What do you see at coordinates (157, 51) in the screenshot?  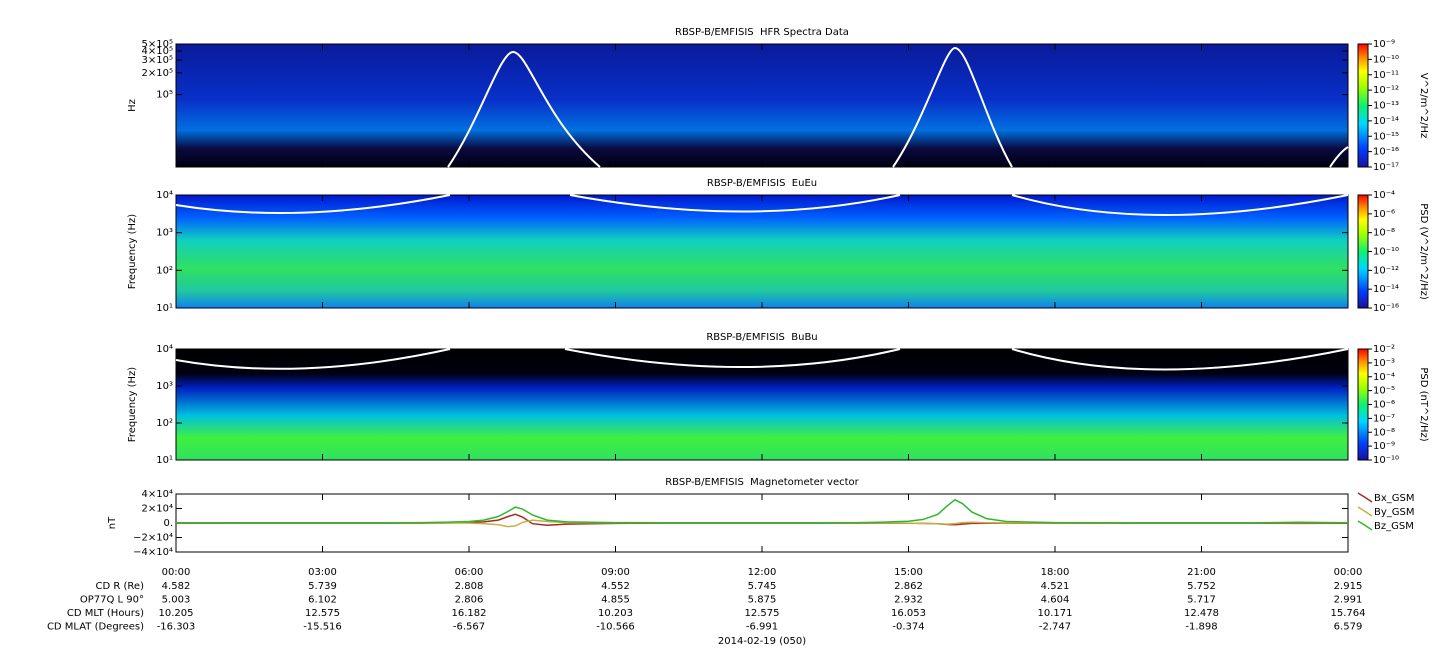 I see `y-tick-label: 4×10⁵` at bounding box center [157, 51].